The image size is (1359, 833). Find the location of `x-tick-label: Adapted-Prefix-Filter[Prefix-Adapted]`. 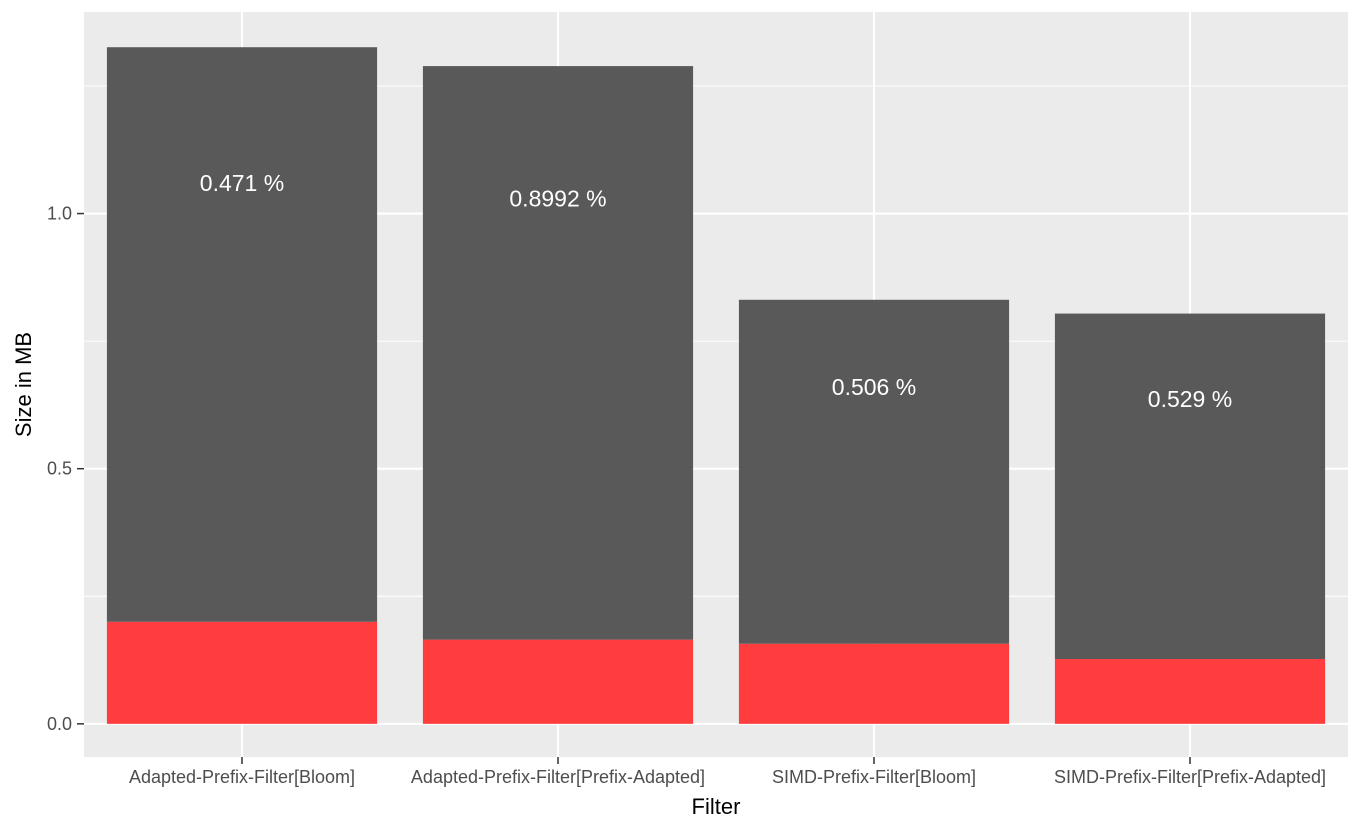

x-tick-label: Adapted-Prefix-Filter[Prefix-Adapted] is located at coordinates (558, 777).